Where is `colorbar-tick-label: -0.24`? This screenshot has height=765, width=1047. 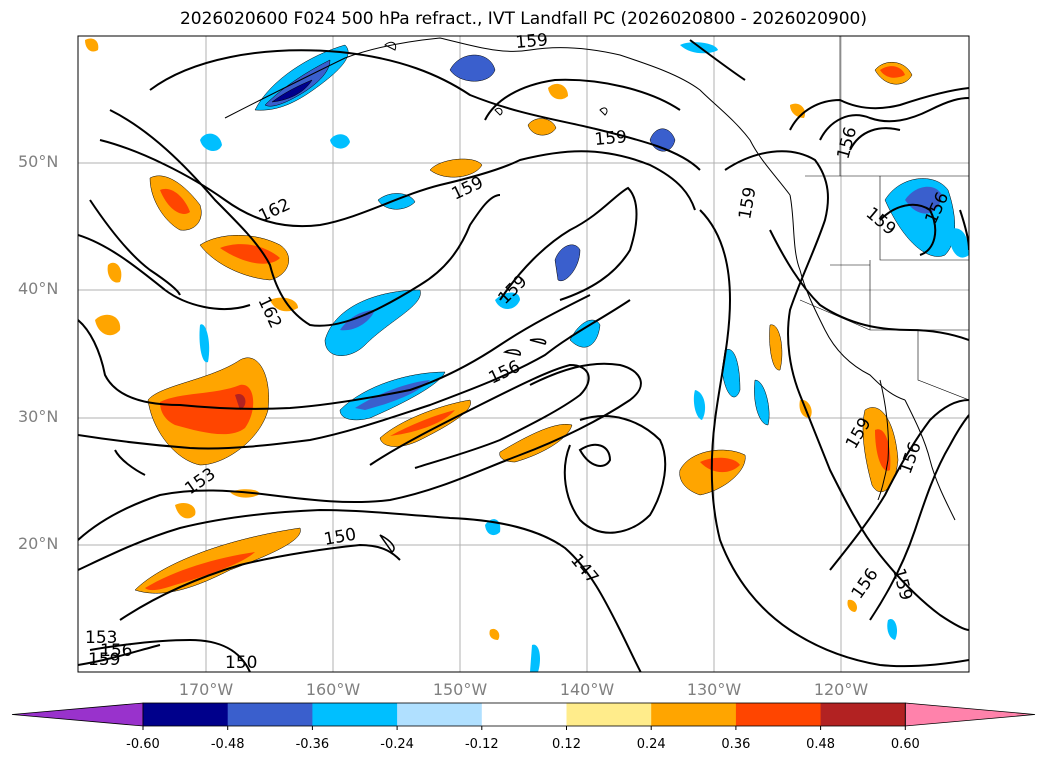 colorbar-tick-label: -0.24 is located at coordinates (397, 744).